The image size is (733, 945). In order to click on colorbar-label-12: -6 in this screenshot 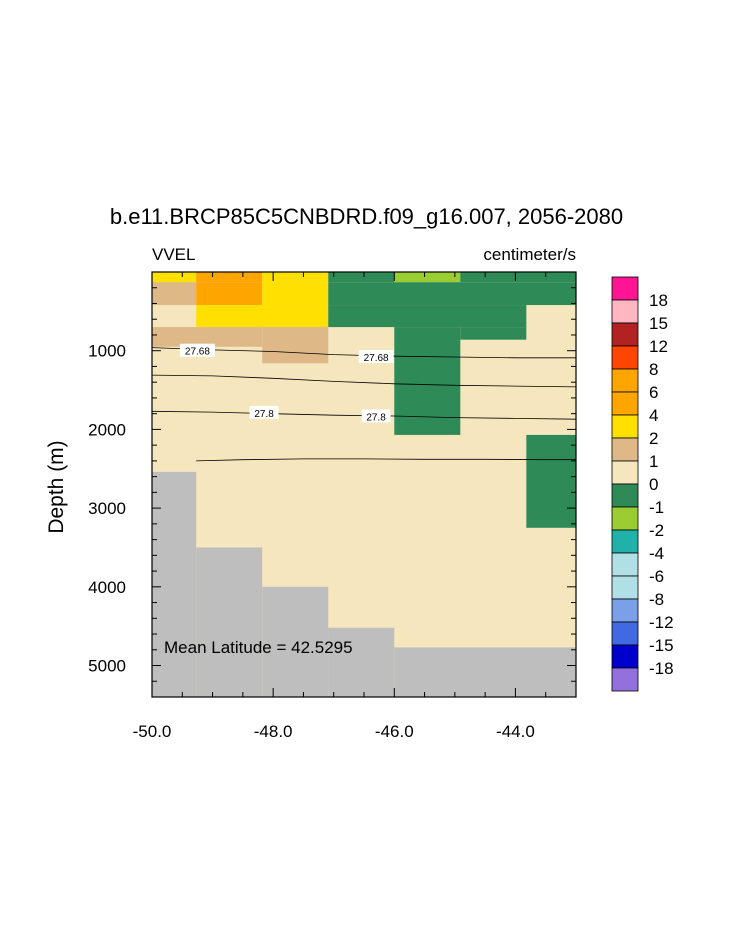, I will do `click(656, 576)`.